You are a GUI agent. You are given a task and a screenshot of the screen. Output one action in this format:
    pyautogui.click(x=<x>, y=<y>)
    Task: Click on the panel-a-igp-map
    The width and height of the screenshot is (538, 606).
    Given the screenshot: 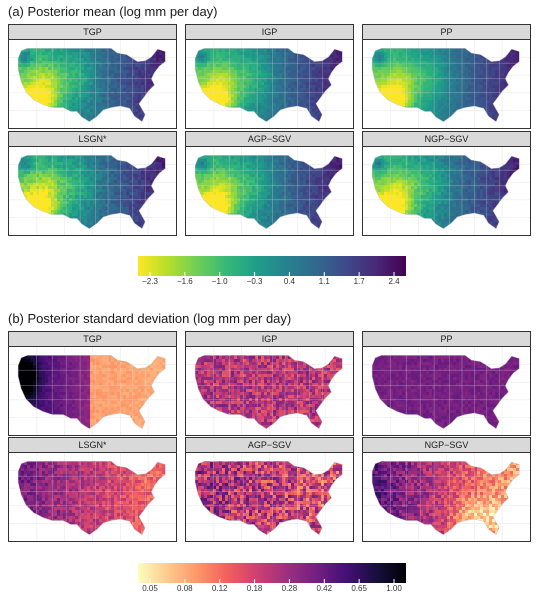 What is the action you would take?
    pyautogui.click(x=269, y=84)
    